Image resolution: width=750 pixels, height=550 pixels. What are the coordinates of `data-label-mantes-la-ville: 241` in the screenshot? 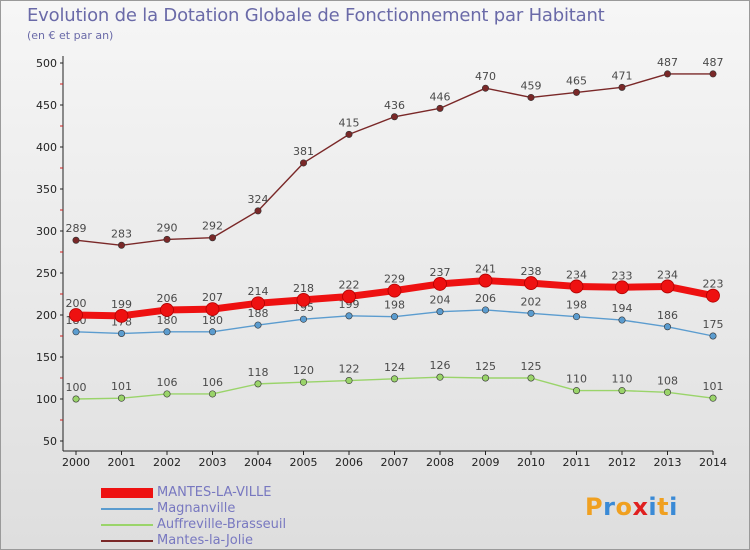 It's located at (485, 269).